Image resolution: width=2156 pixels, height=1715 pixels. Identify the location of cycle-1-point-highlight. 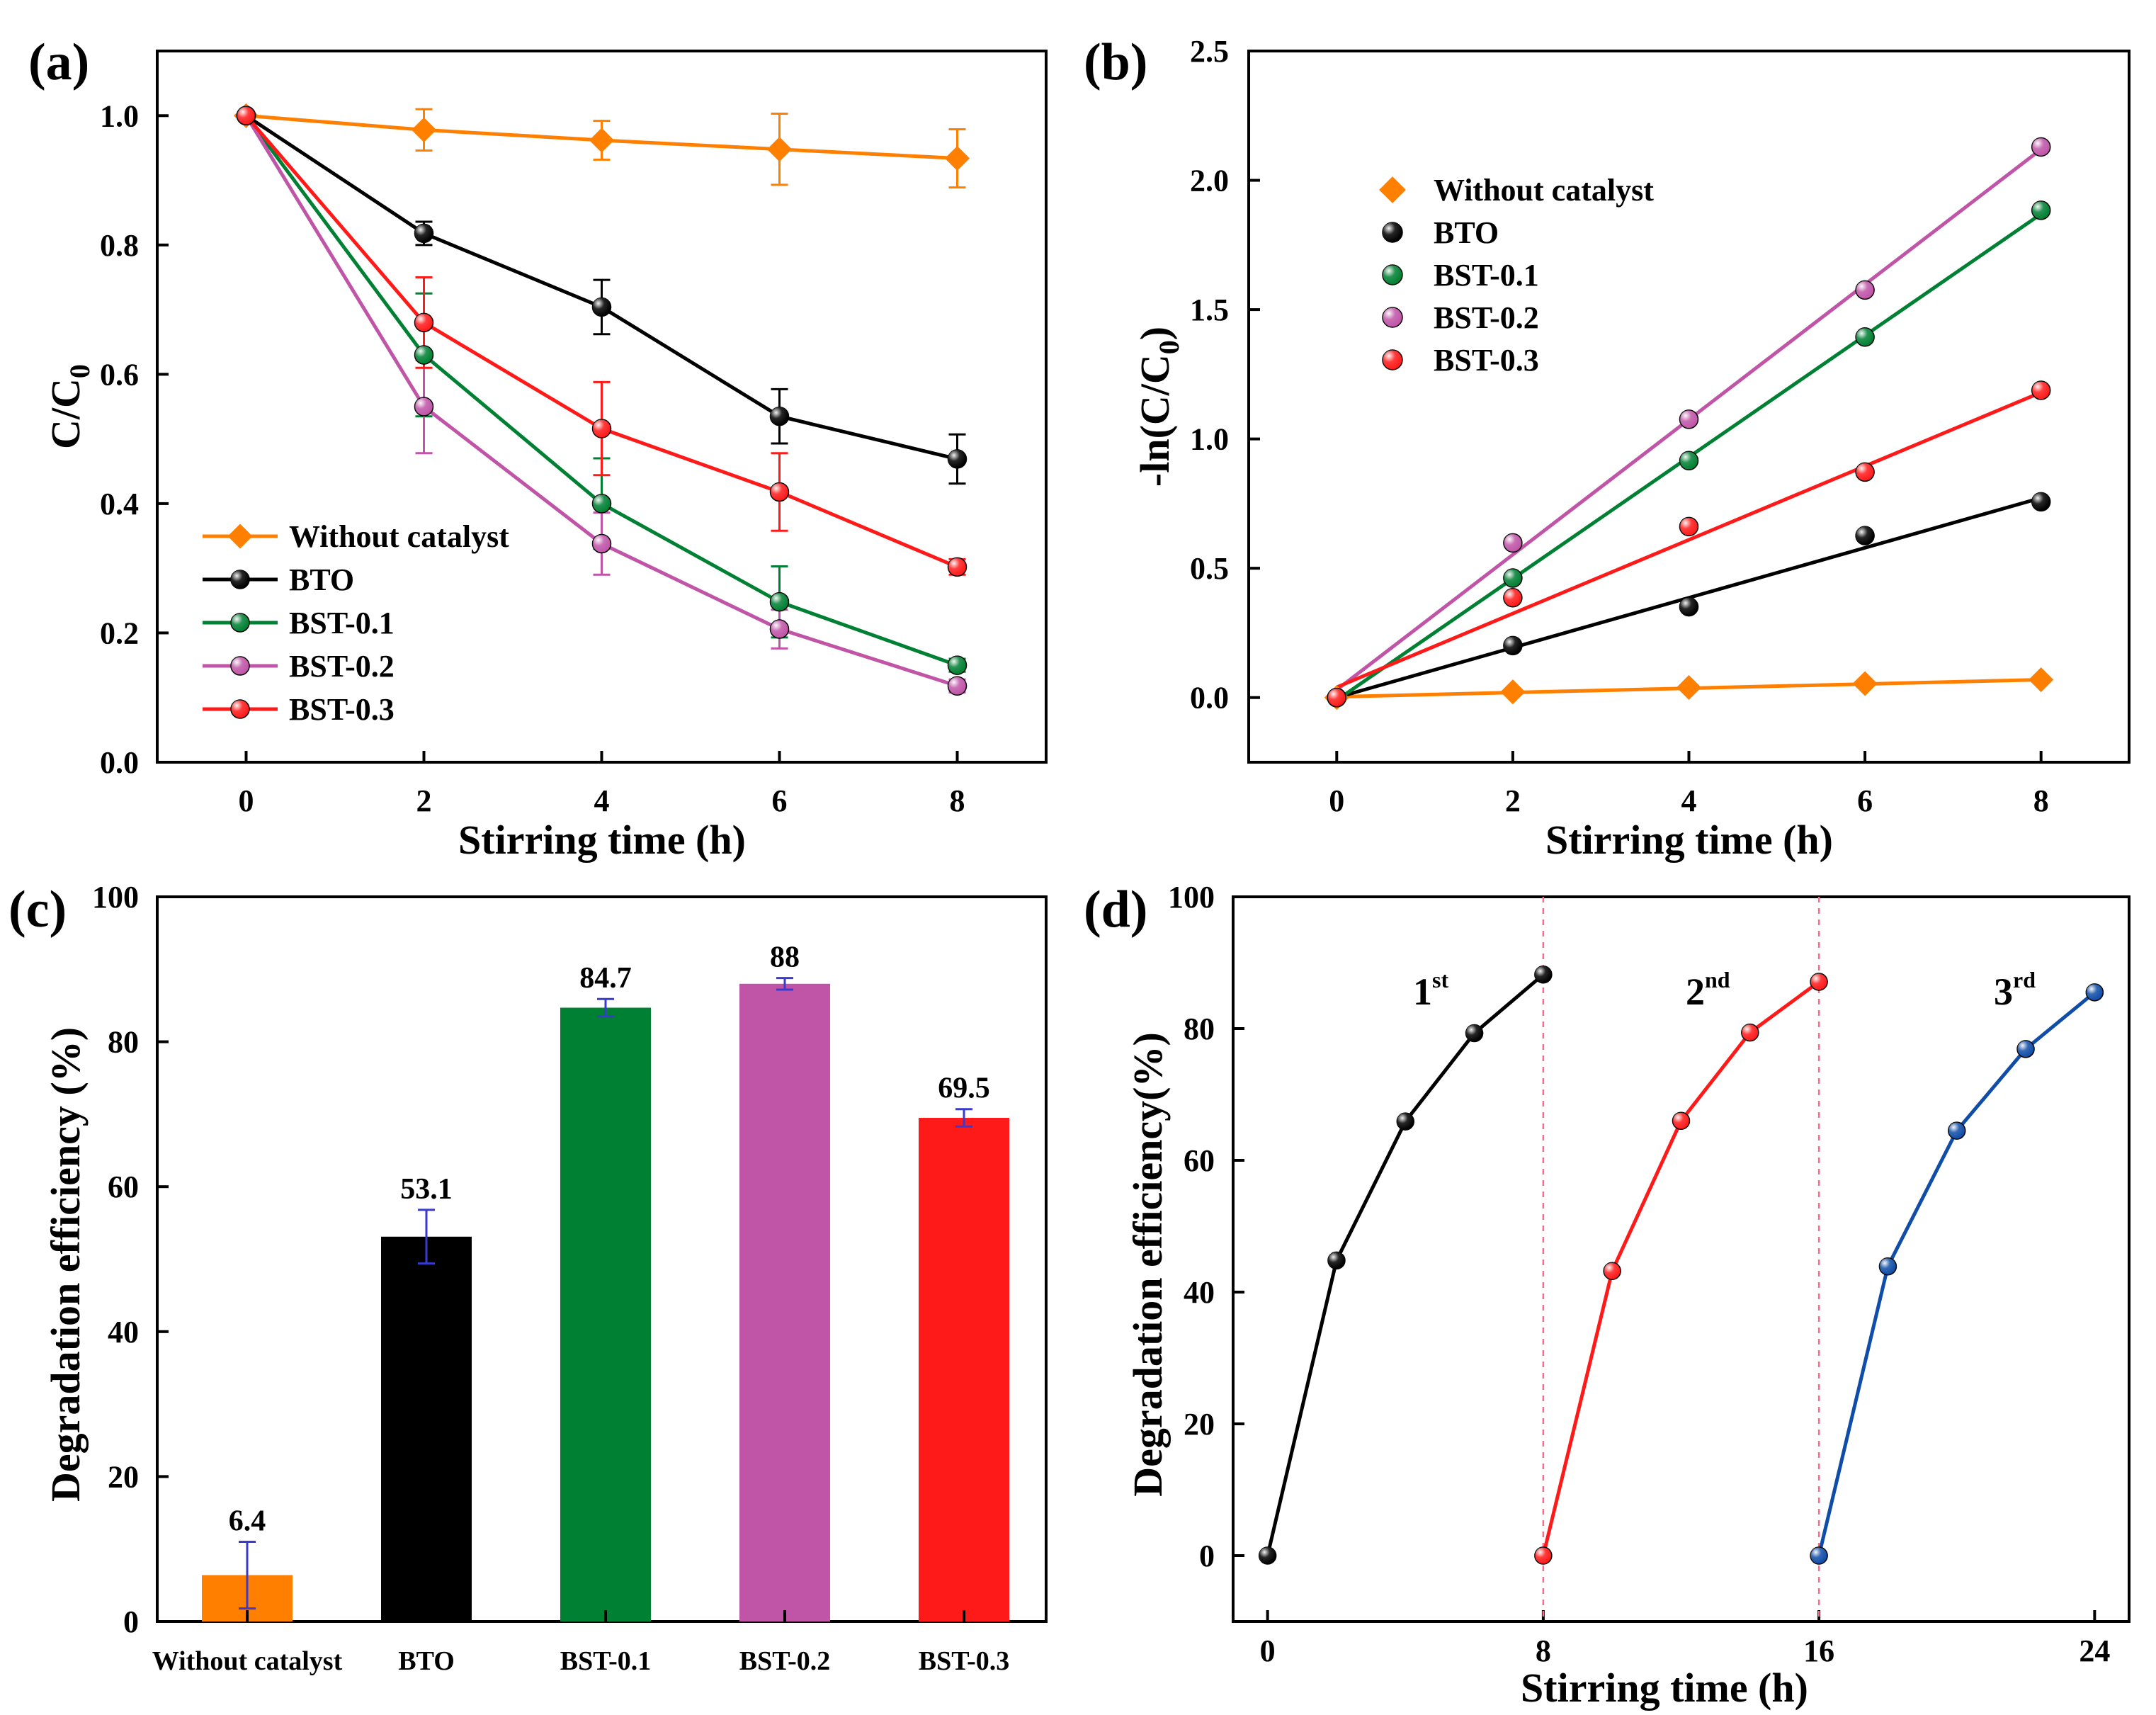
(1543, 975).